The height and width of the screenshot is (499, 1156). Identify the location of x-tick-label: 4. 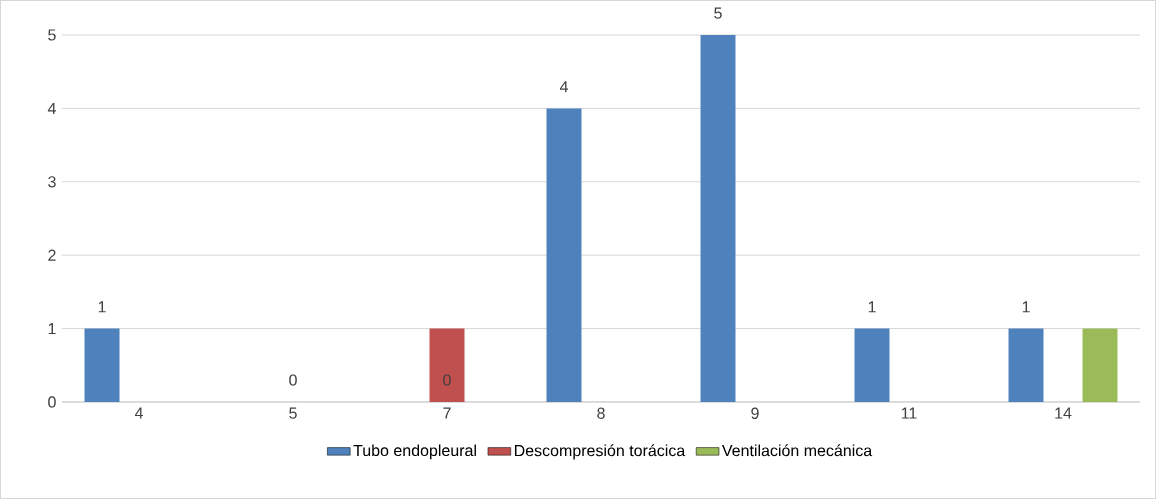
(138, 413).